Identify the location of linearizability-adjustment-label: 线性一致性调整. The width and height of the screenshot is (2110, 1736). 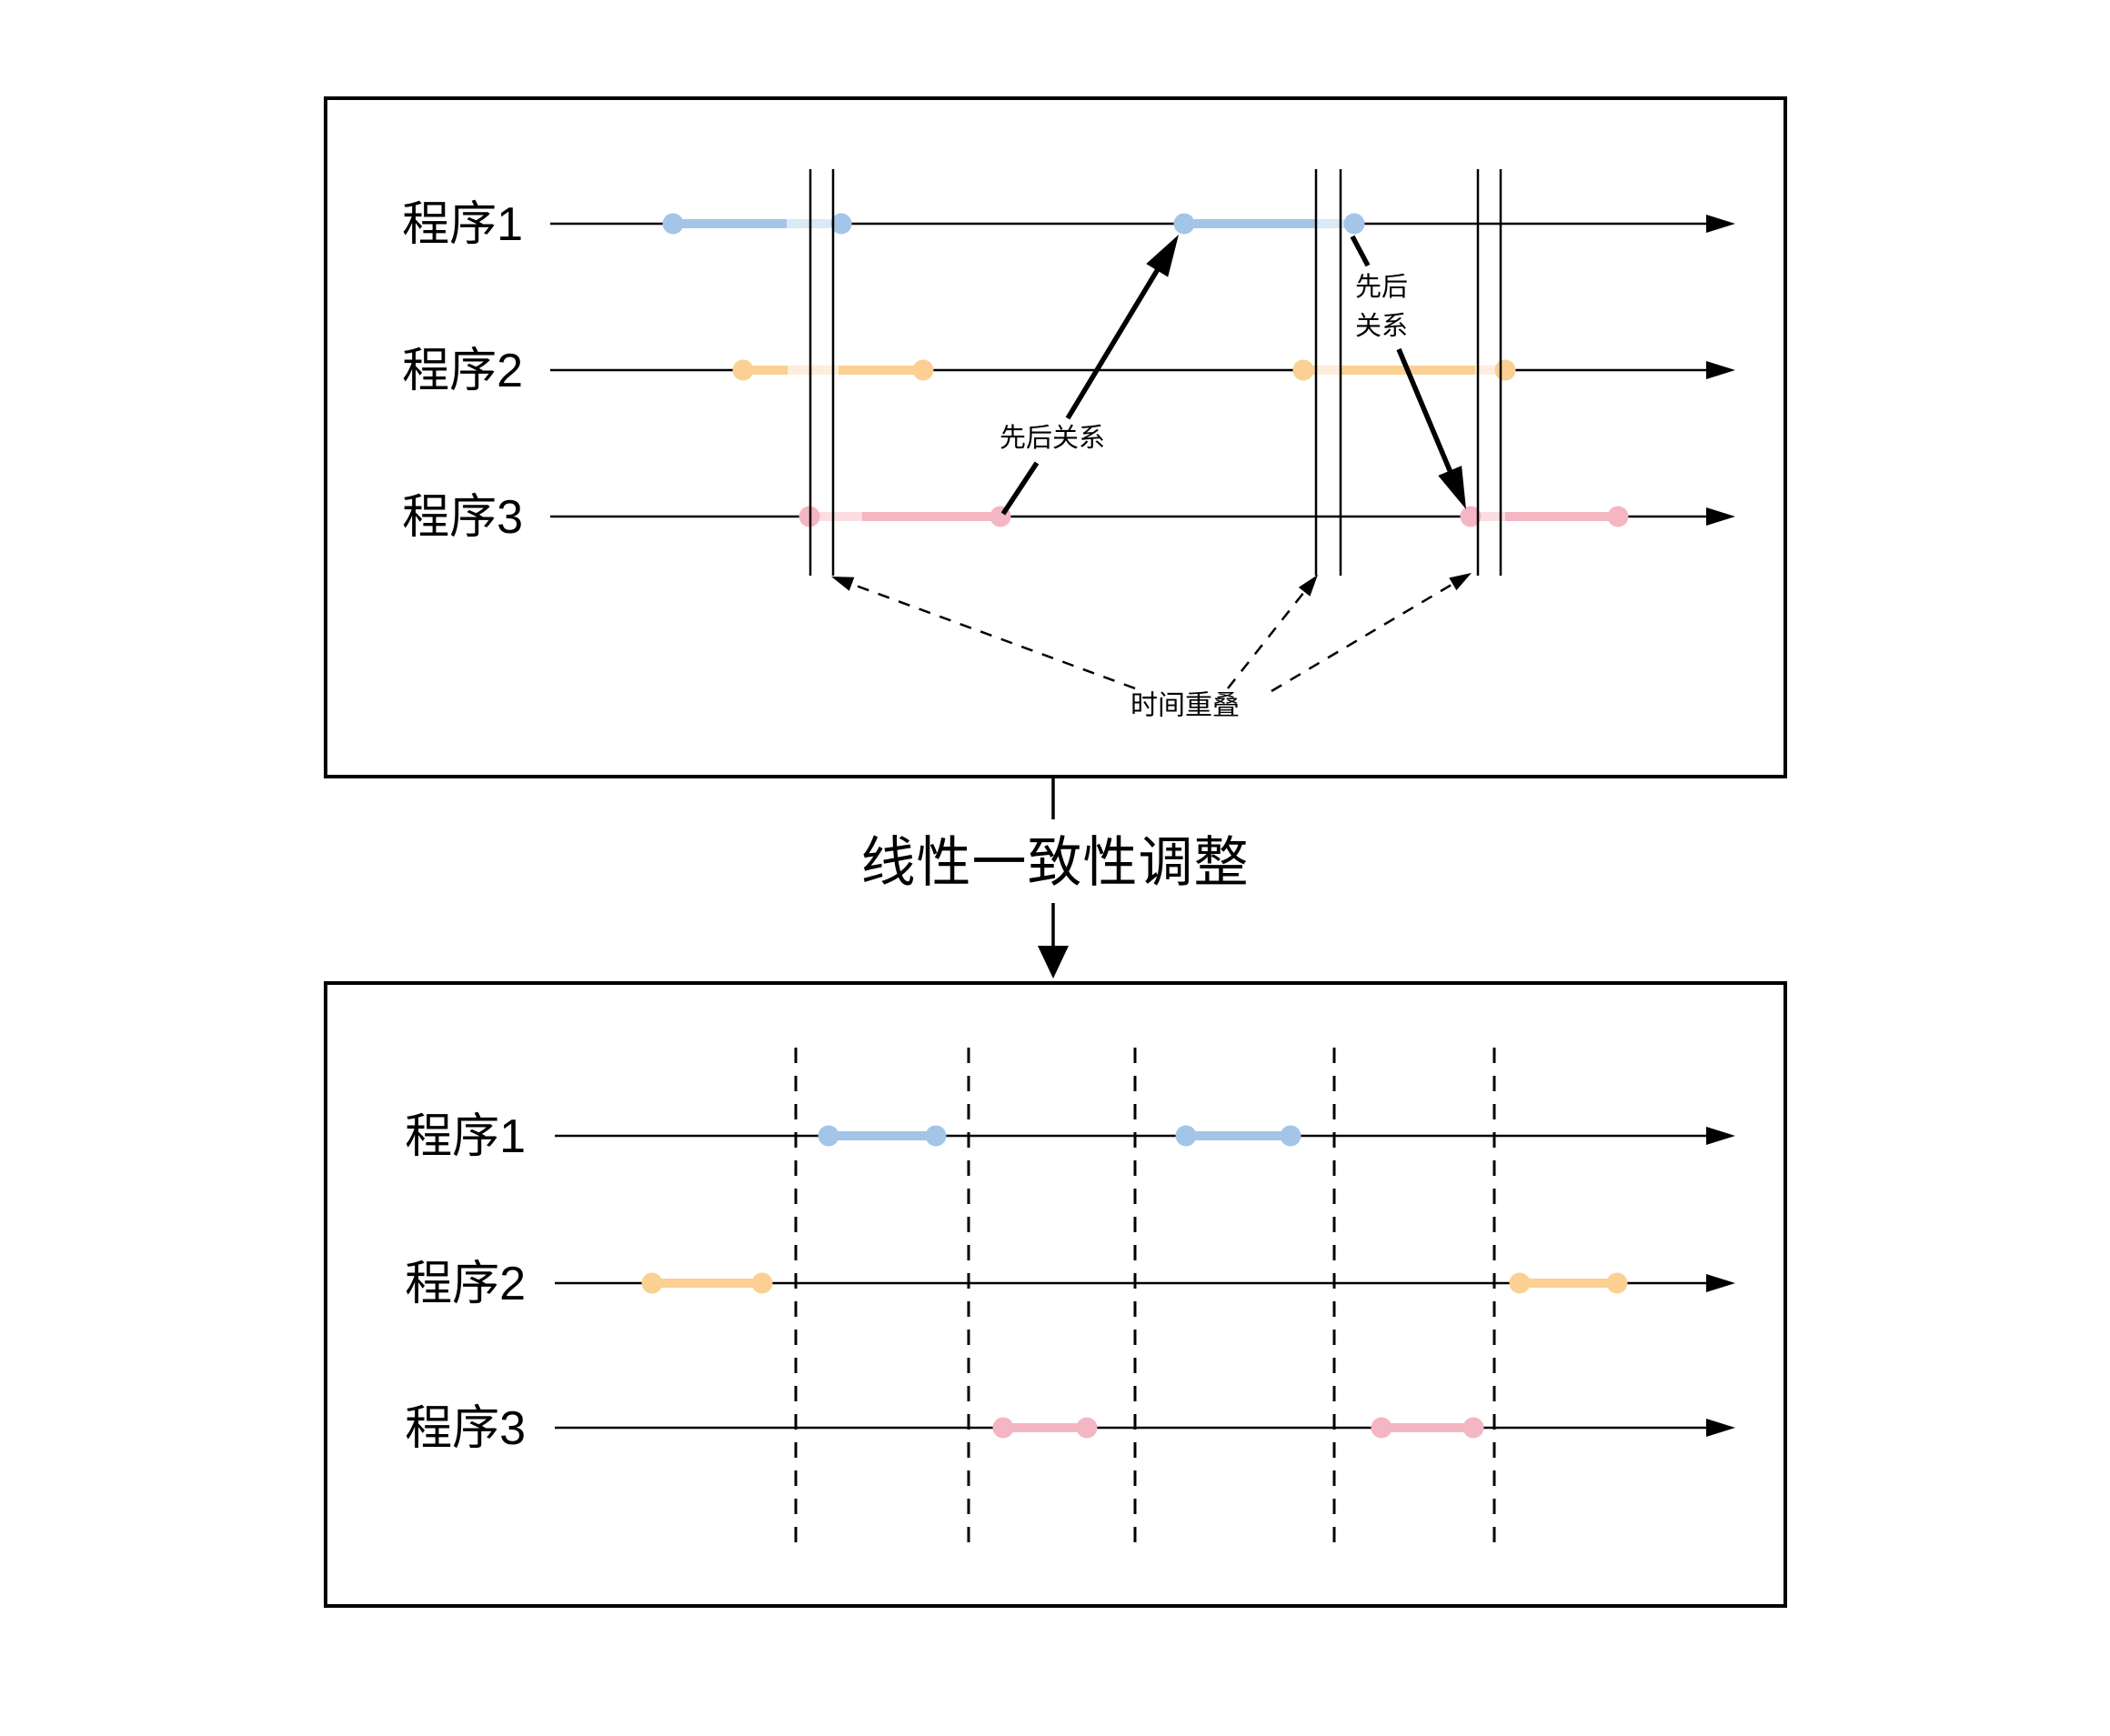
(1055, 862).